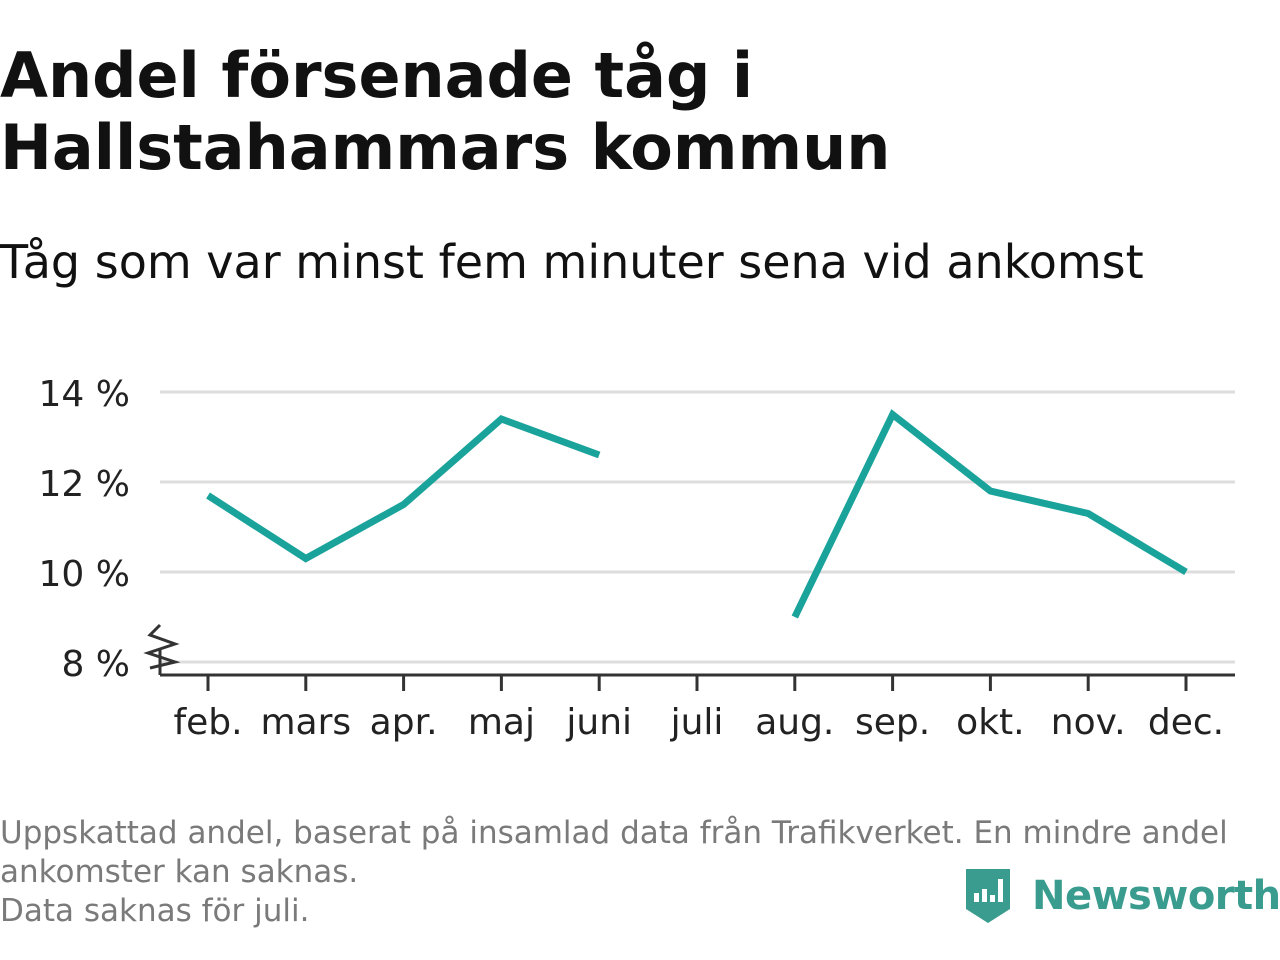 Image resolution: width=1280 pixels, height=960 pixels. What do you see at coordinates (207, 722) in the screenshot?
I see `x-tick-label: feb.` at bounding box center [207, 722].